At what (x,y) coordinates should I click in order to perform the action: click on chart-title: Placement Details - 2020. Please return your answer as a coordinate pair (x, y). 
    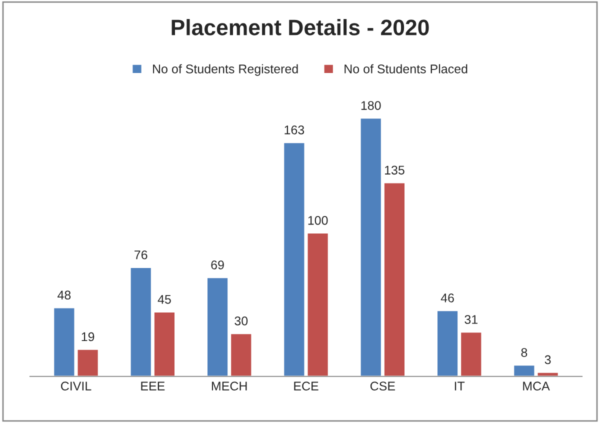
    Looking at the image, I should click on (300, 27).